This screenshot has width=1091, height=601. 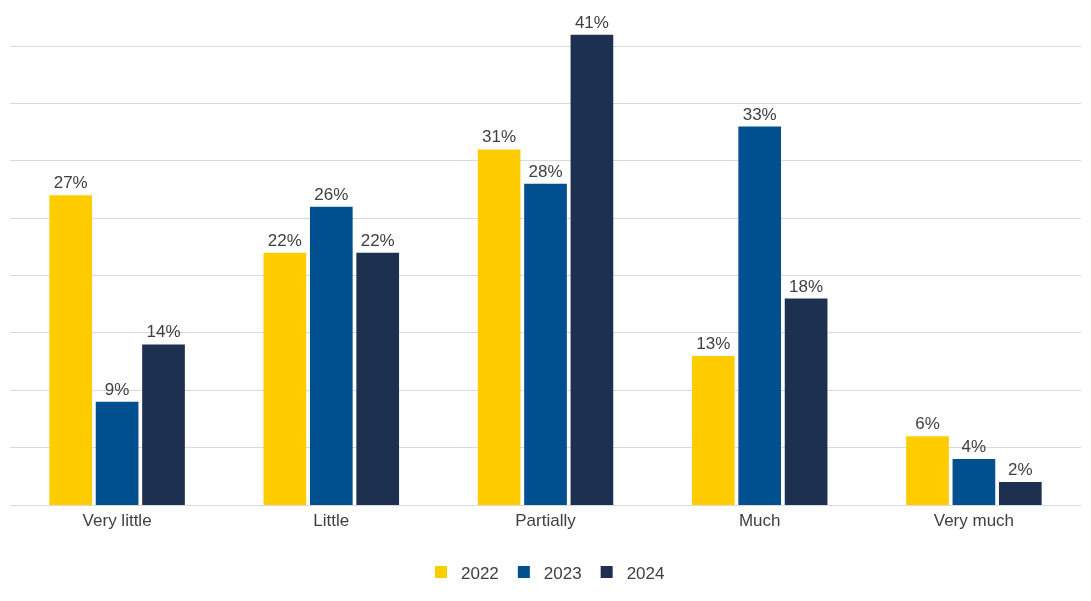 I want to click on x-tick-label: Very little, so click(x=117, y=521).